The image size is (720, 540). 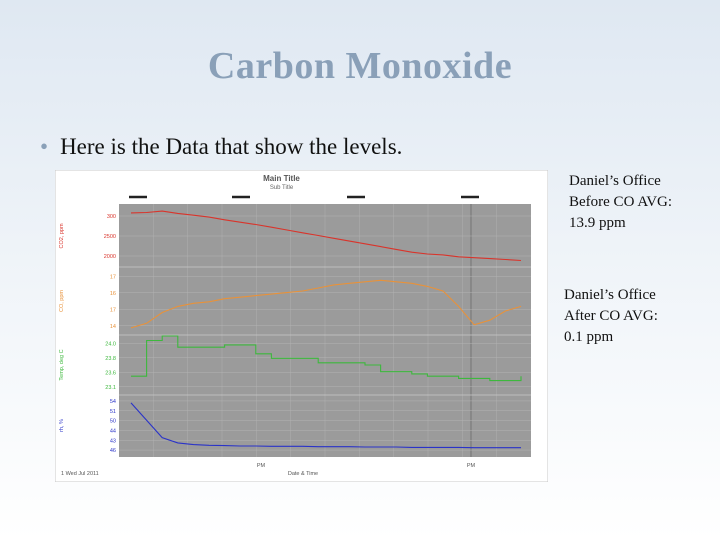 What do you see at coordinates (611, 316) in the screenshot?
I see `note-after: Daniel’s Office After CO AVG: 0.1 ppm` at bounding box center [611, 316].